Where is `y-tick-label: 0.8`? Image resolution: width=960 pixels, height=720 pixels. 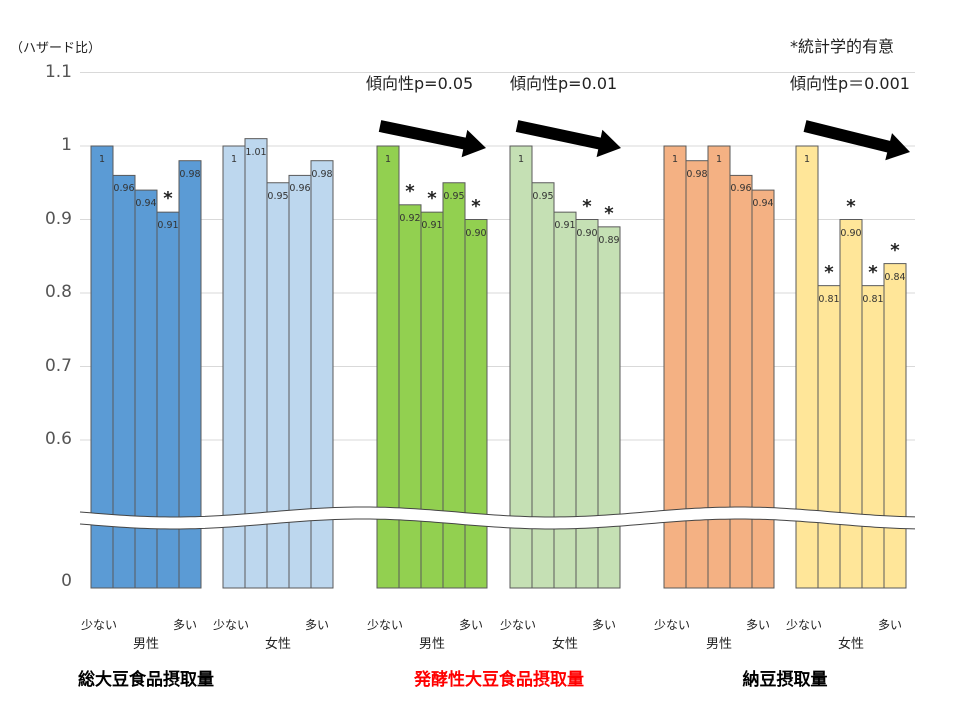
y-tick-label: 0.8 is located at coordinates (58, 292).